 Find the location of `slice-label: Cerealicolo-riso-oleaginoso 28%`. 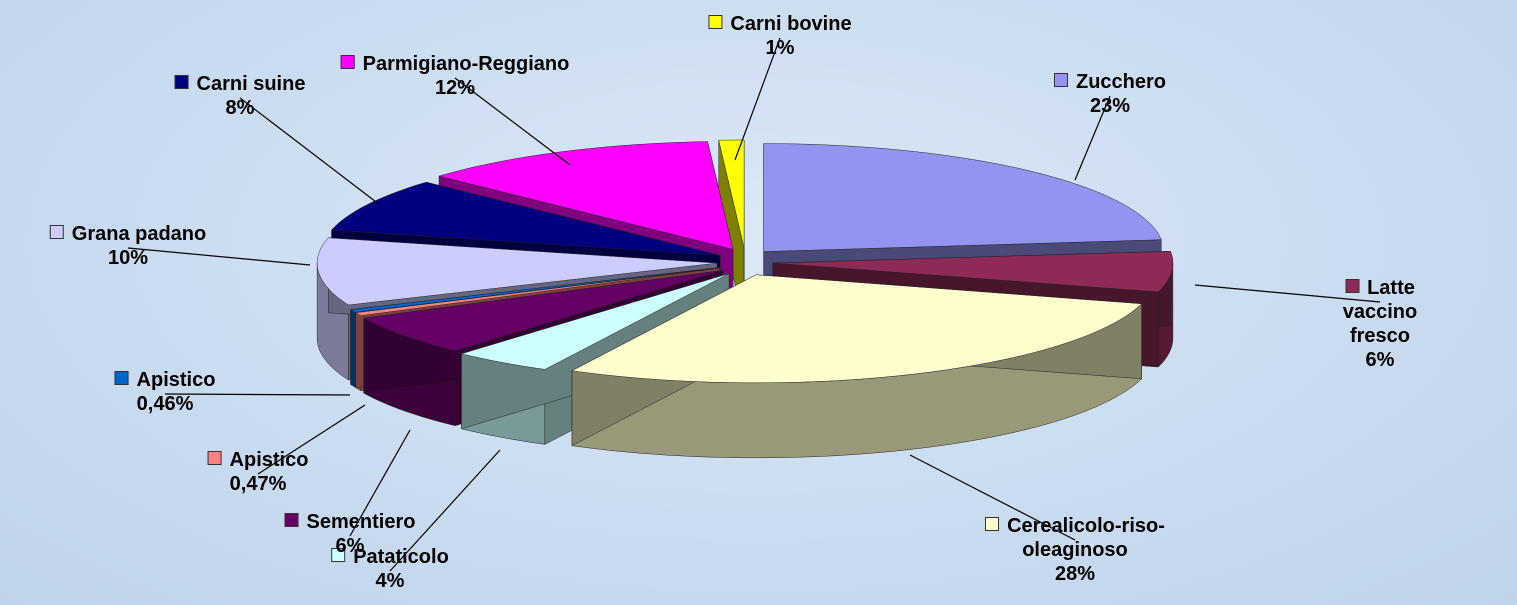

slice-label: Cerealicolo-riso-oleaginoso 28% is located at coordinates (1075, 550).